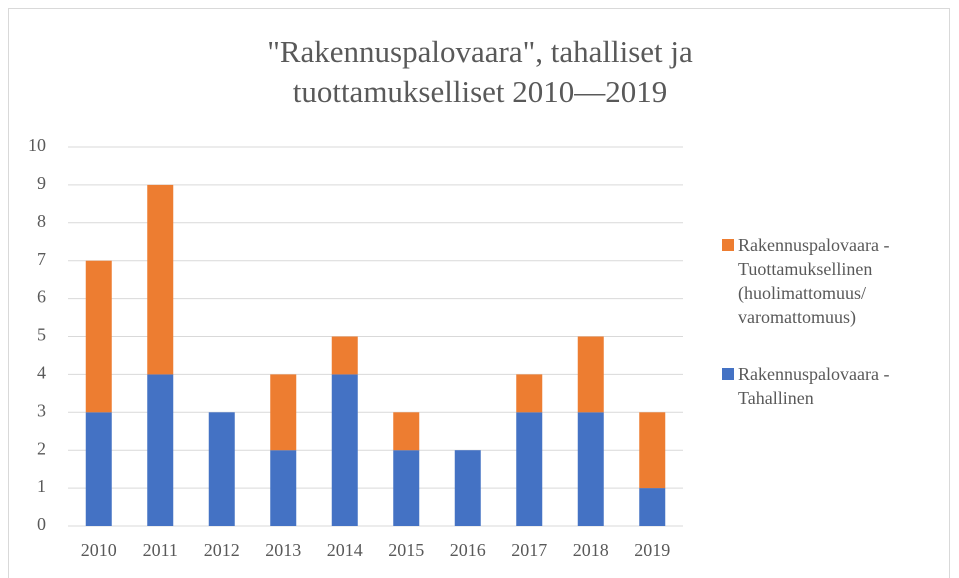 The image size is (959, 578). I want to click on x-tick-label: 2016, so click(468, 550).